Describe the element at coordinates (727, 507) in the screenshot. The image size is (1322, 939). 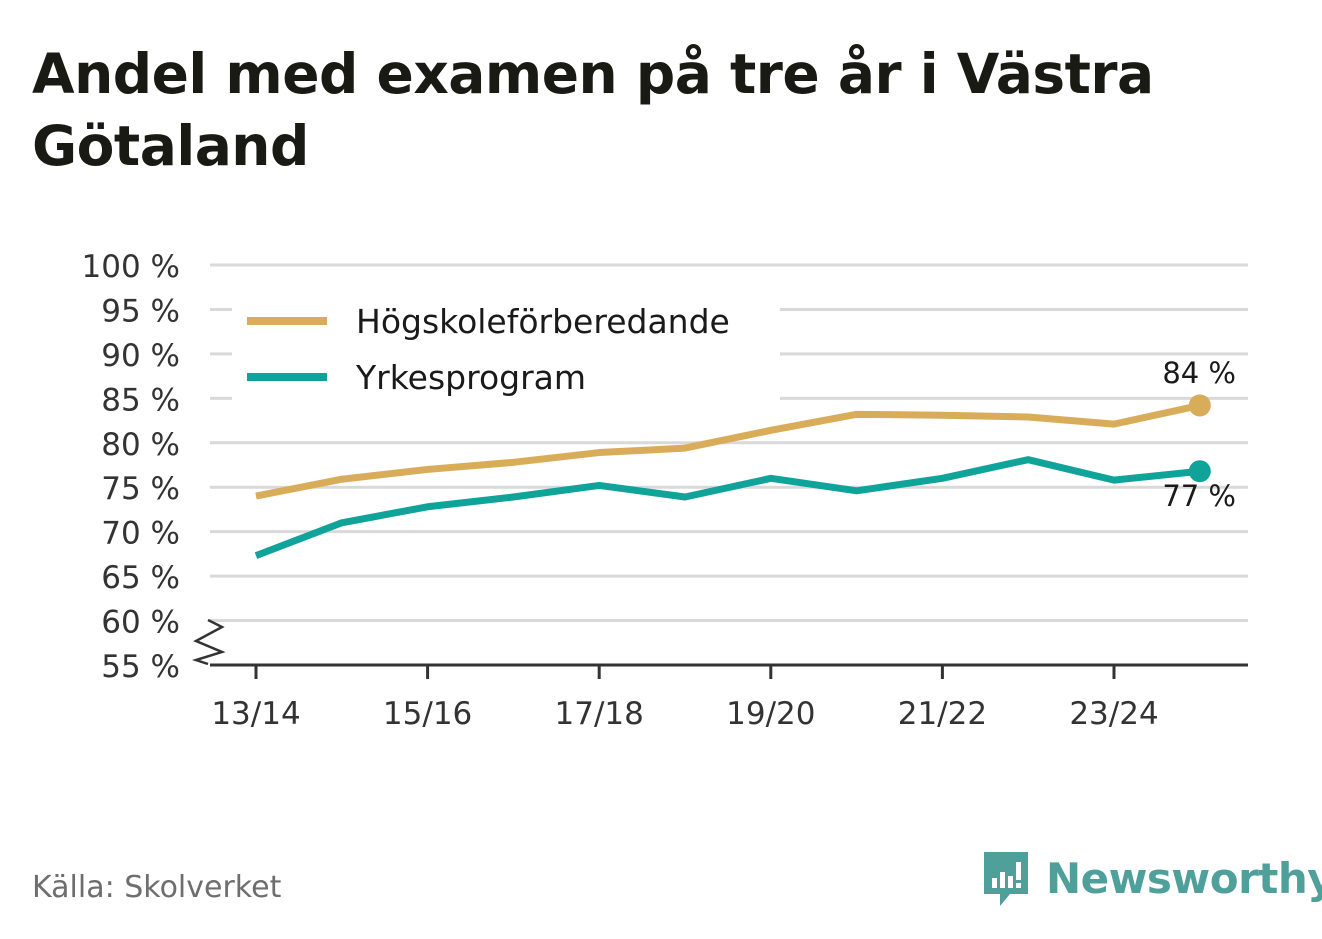
I see `series-line-yrkesprogram` at that location.